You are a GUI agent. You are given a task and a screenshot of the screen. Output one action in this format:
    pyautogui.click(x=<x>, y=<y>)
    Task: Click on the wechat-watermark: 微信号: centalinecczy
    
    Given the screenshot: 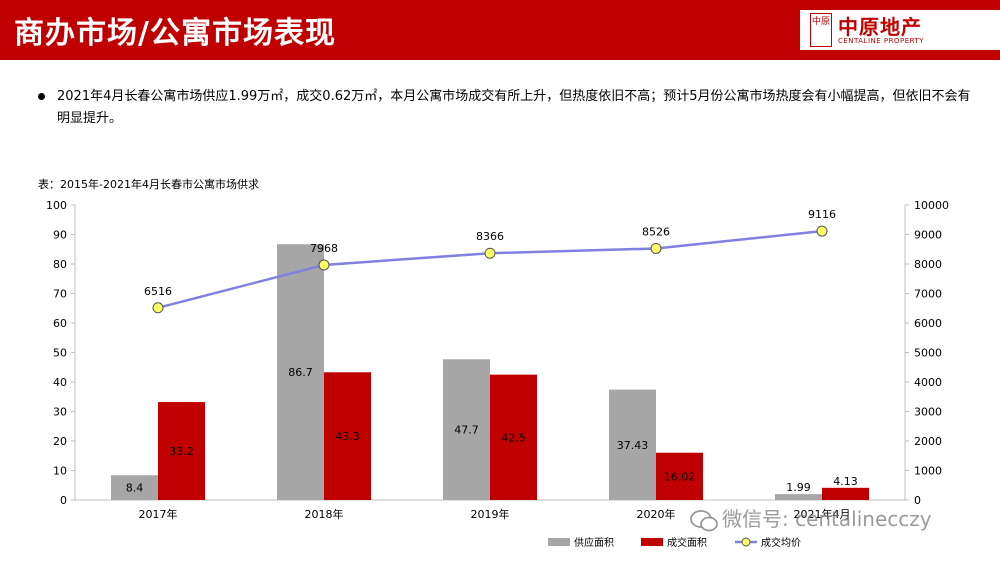 What is the action you would take?
    pyautogui.click(x=811, y=518)
    